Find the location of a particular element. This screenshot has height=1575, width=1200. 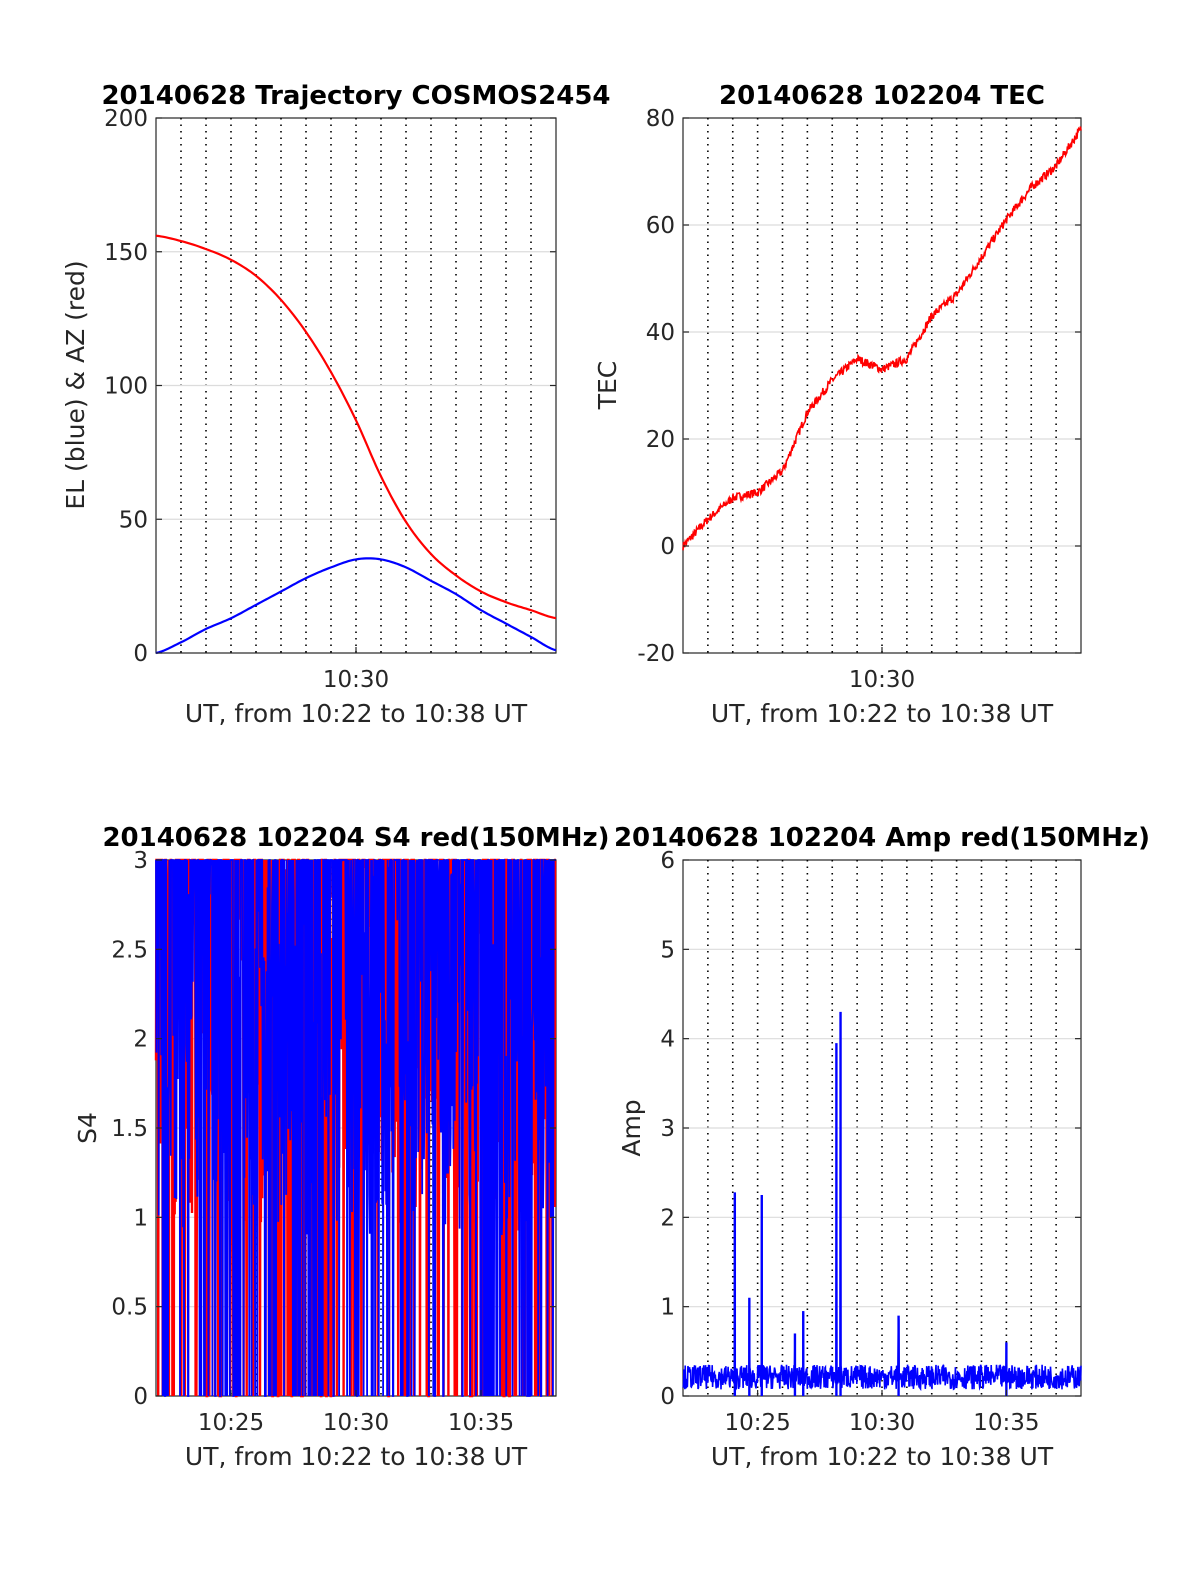

y-tick-label: 6 is located at coordinates (667, 861).